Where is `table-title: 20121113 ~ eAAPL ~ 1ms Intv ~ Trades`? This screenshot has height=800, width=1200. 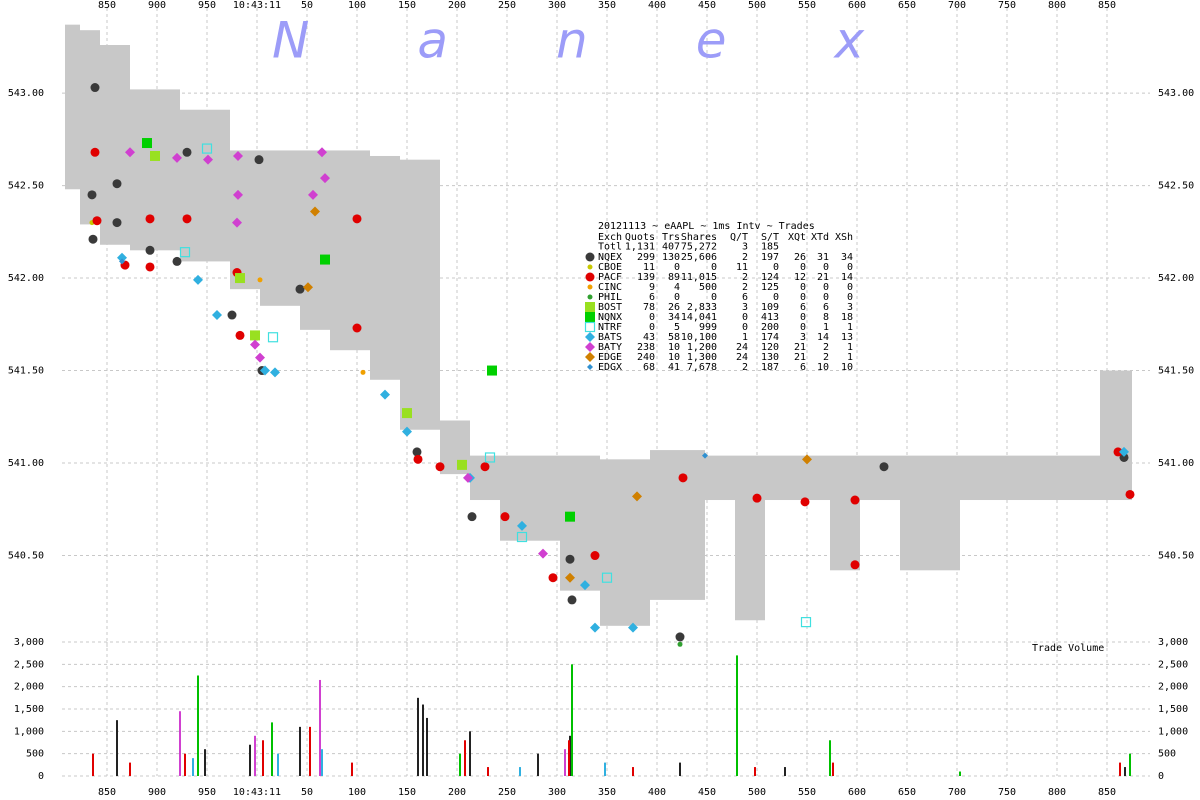
table-title: 20121113 ~ eAAPL ~ 1ms Intv ~ Trades is located at coordinates (706, 226).